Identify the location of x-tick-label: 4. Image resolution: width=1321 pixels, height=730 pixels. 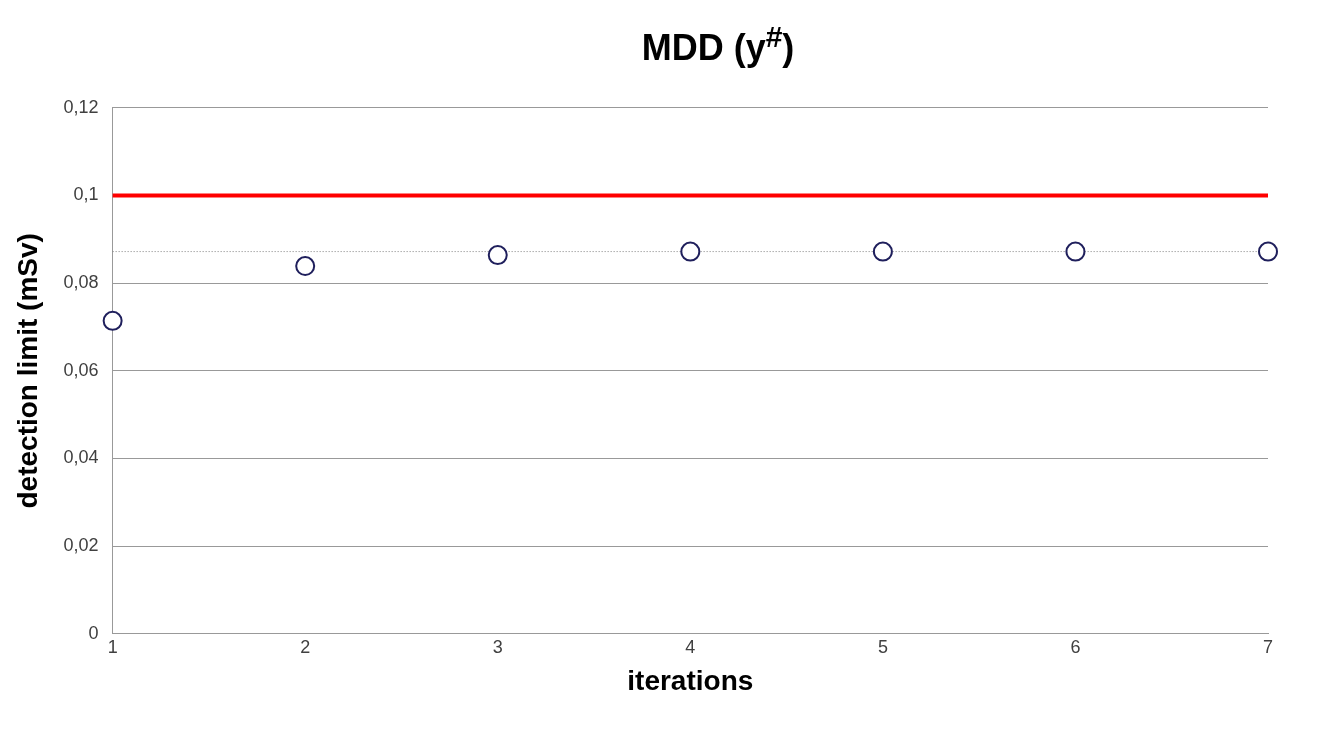
(690, 646).